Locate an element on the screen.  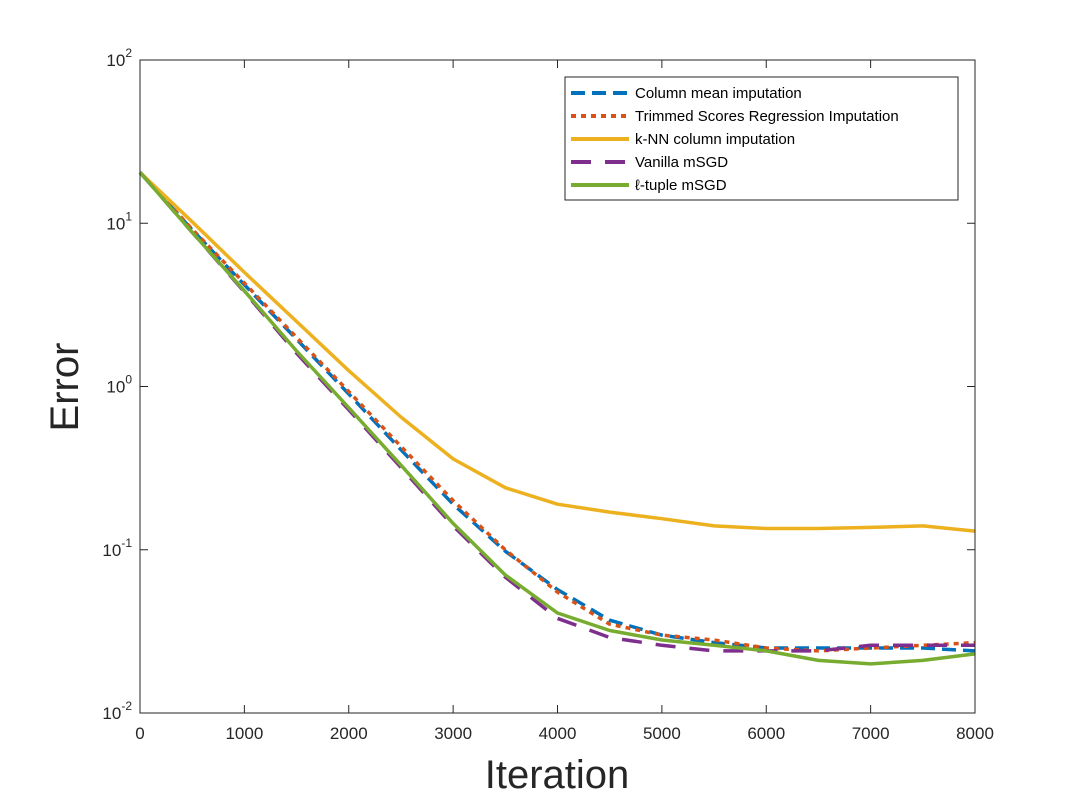
y-tick-label: 10¹ is located at coordinates (119, 221).